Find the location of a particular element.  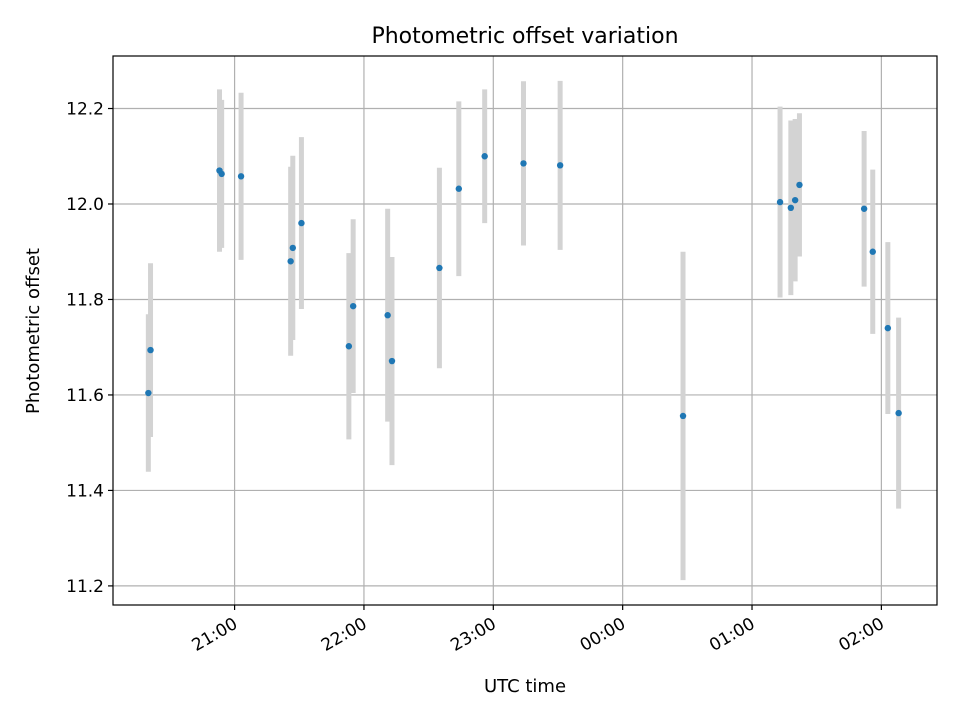

y-tick-label: 12.2 is located at coordinates (85, 110).